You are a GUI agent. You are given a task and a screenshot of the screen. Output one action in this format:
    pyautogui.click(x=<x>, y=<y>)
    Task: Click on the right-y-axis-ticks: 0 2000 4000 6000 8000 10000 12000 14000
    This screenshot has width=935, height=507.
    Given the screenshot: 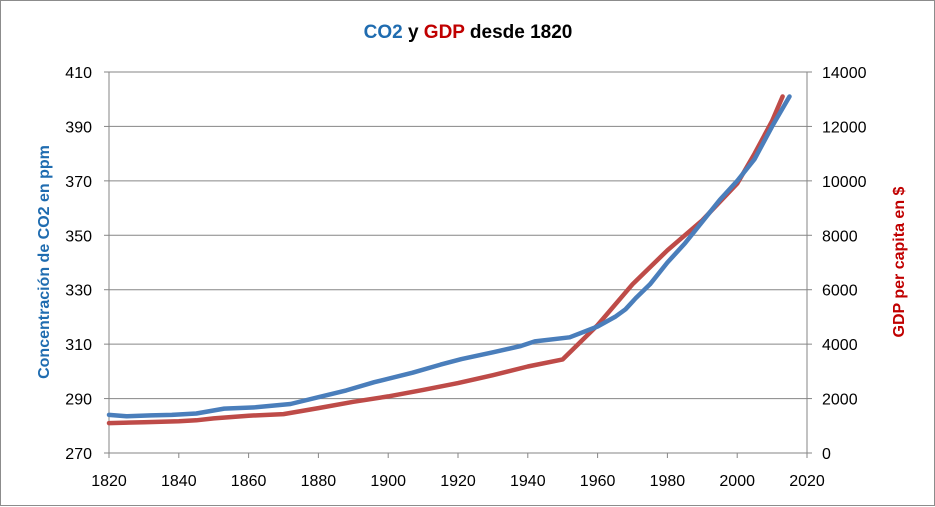 What is the action you would take?
    pyautogui.click(x=837, y=264)
    